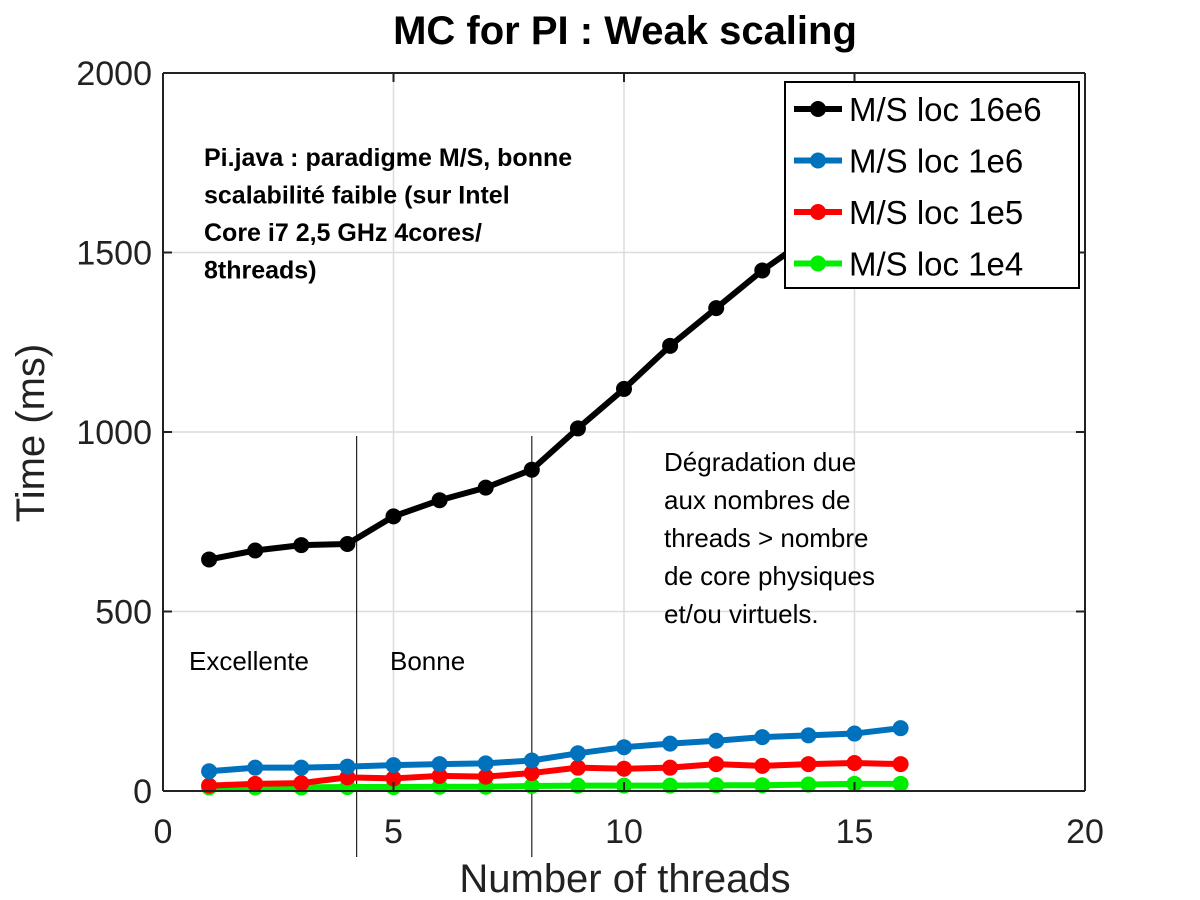 Image resolution: width=1200 pixels, height=900 pixels. What do you see at coordinates (624, 832) in the screenshot?
I see `x-tick-label: 10` at bounding box center [624, 832].